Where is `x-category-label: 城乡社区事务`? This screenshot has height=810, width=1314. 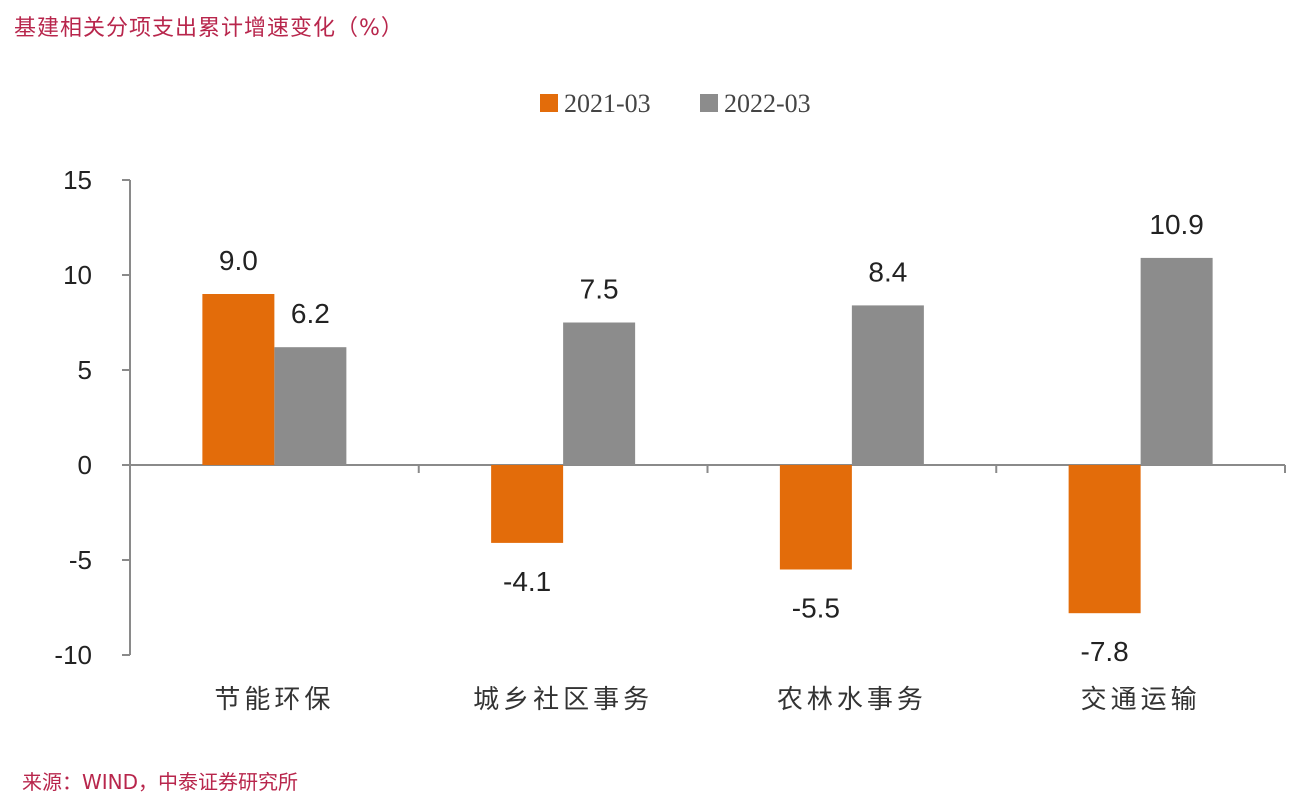 x-category-label: 城乡社区事务 is located at coordinates (563, 700).